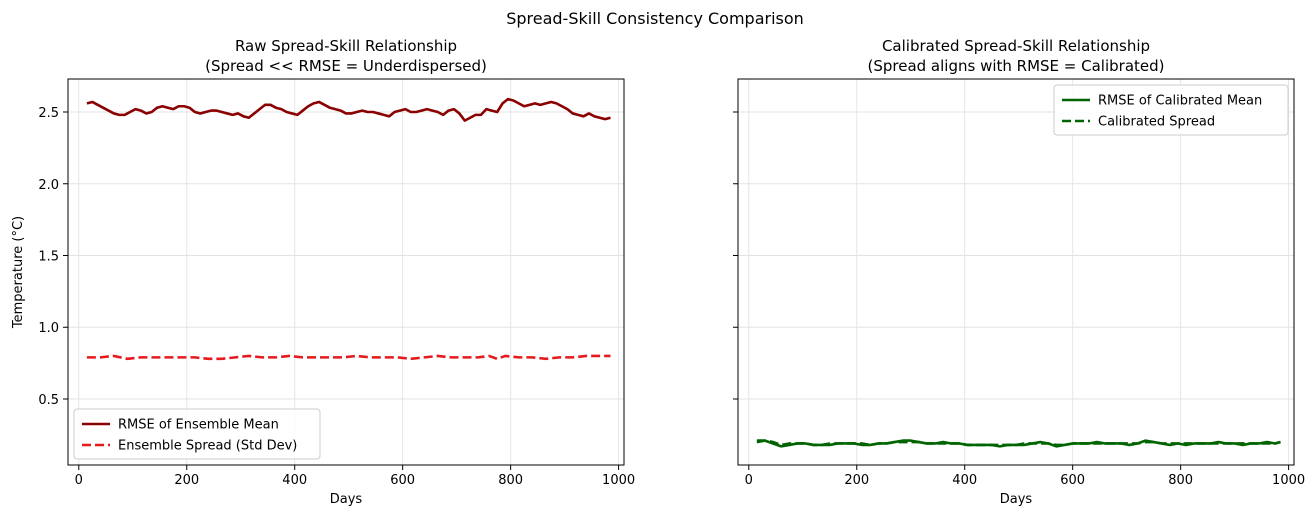 This screenshot has height=518, width=1311. I want to click on left-title-line1: Raw Spread-Skill Relationship, so click(346, 46).